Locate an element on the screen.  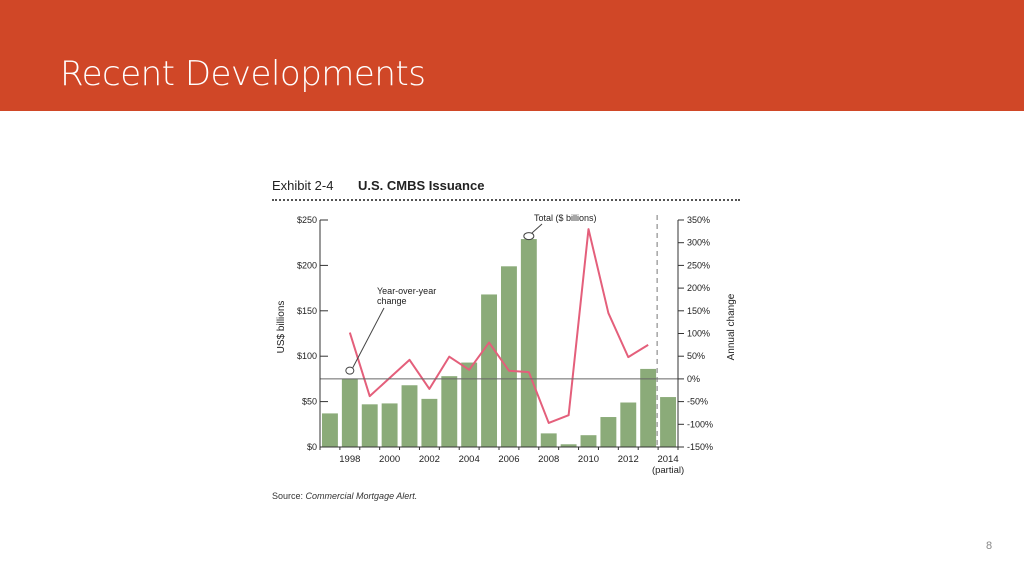
y-tick-label: $250 is located at coordinates (307, 220).